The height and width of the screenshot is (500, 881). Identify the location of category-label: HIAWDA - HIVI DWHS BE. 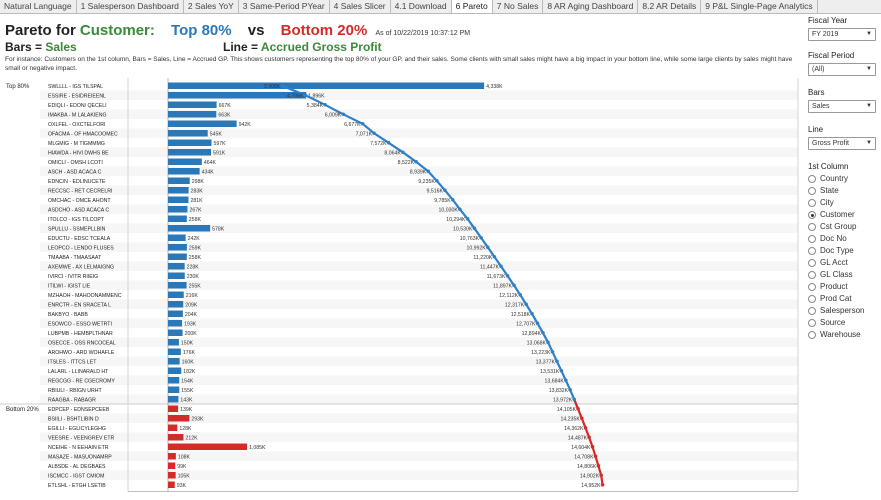
(78, 154).